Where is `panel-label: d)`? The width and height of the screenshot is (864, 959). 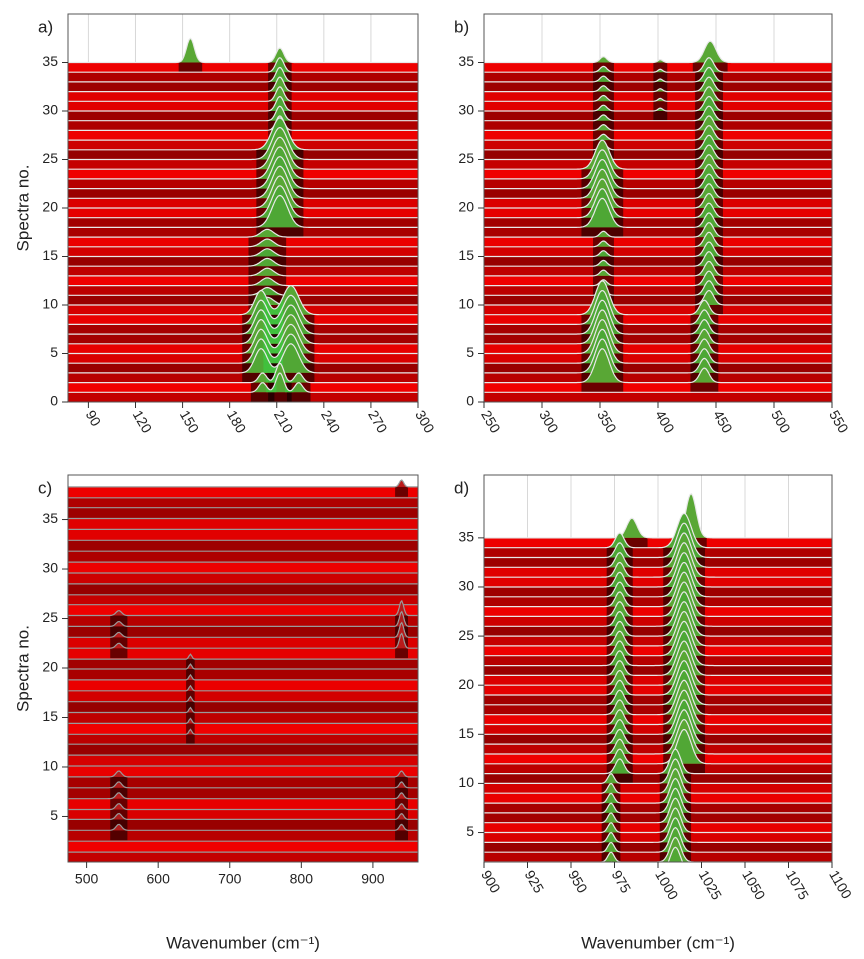 panel-label: d) is located at coordinates (461, 487).